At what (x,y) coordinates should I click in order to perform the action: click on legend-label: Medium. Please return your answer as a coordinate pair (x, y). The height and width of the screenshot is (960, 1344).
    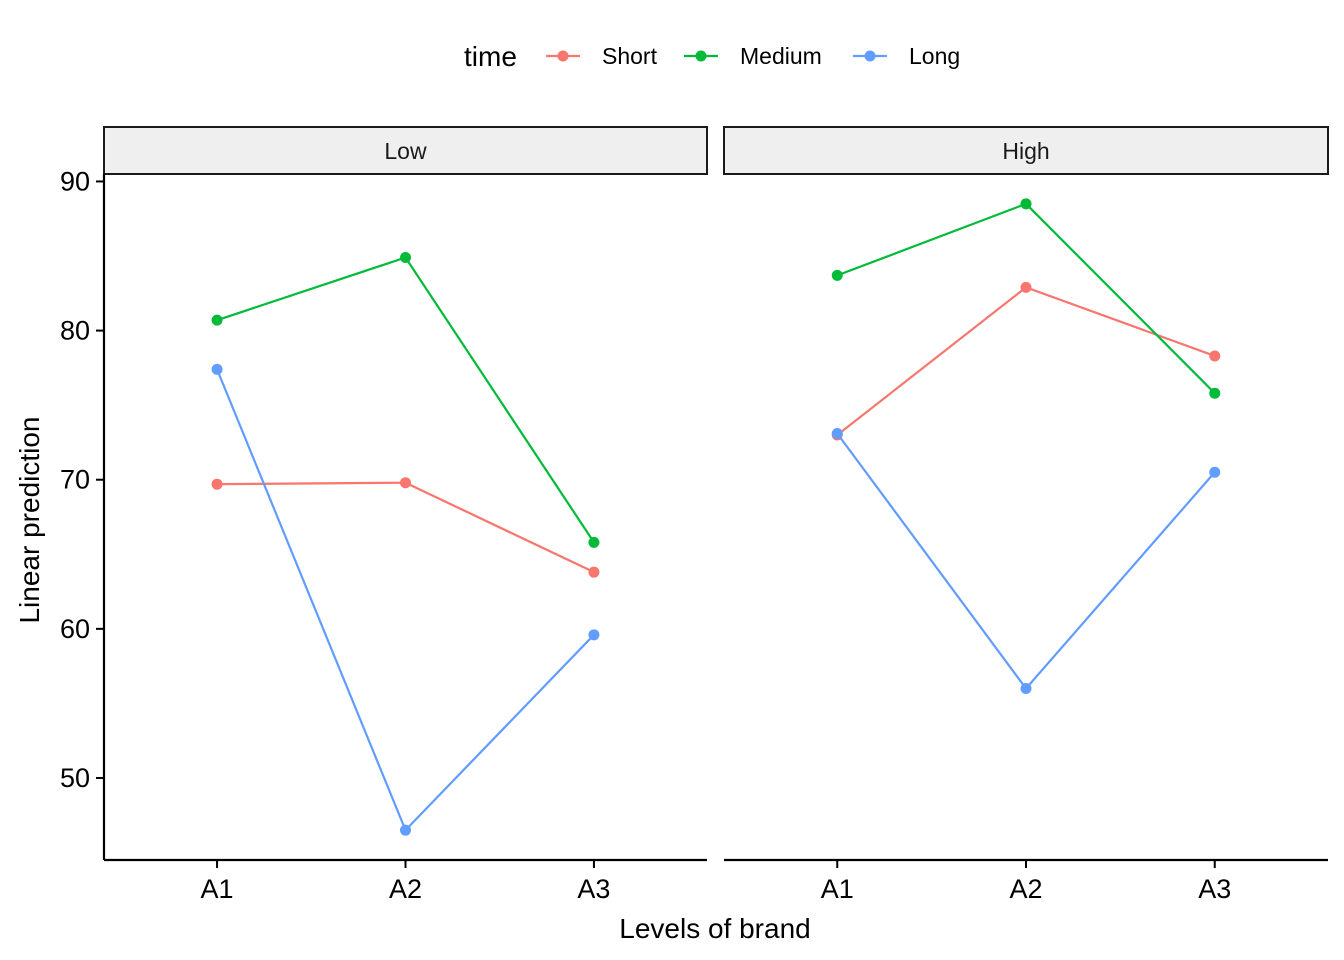
    Looking at the image, I should click on (781, 56).